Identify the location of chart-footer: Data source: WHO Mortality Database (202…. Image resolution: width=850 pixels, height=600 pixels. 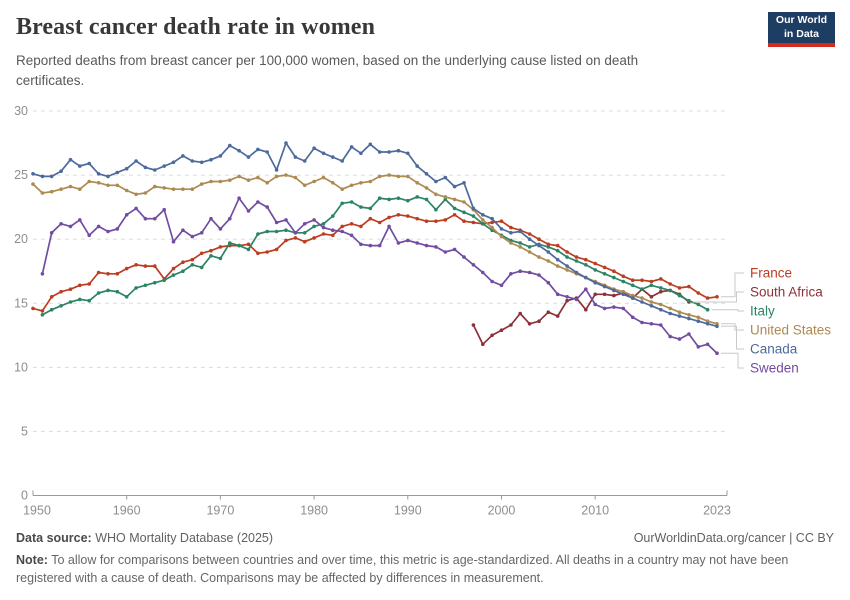
(425, 559).